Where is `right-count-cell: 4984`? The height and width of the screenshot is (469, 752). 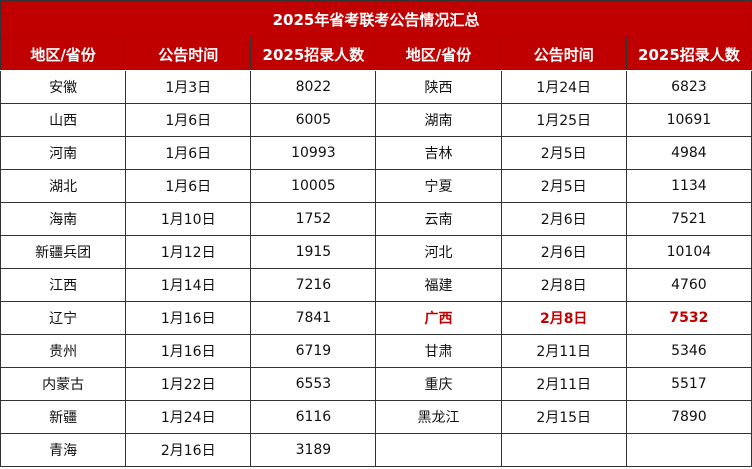
right-count-cell: 4984 is located at coordinates (688, 153).